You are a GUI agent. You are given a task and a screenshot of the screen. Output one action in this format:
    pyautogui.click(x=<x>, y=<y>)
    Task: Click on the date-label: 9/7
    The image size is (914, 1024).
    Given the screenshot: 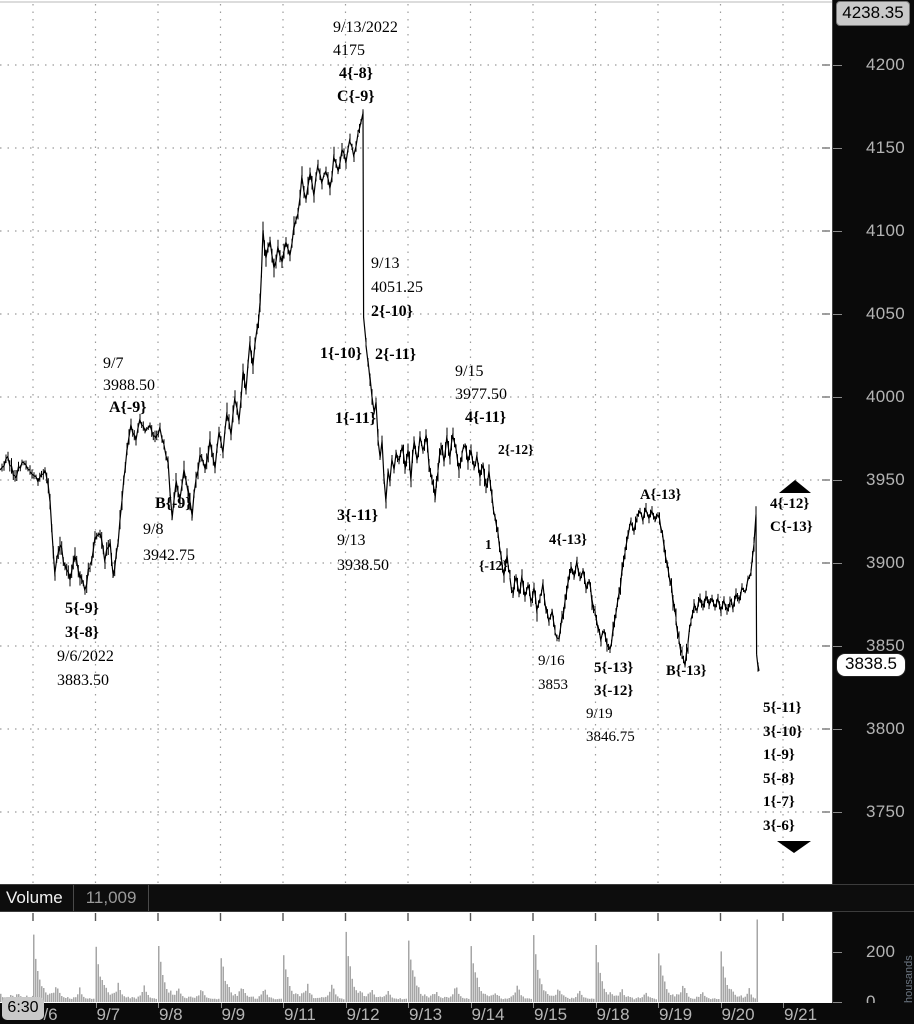 What is the action you would take?
    pyautogui.click(x=108, y=1014)
    